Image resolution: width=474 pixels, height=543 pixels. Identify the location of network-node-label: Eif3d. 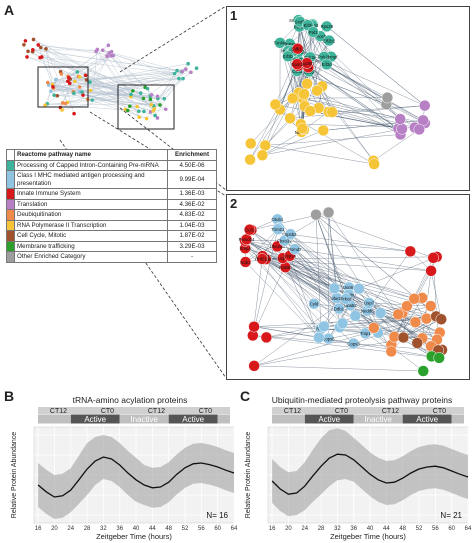
(327, 64).